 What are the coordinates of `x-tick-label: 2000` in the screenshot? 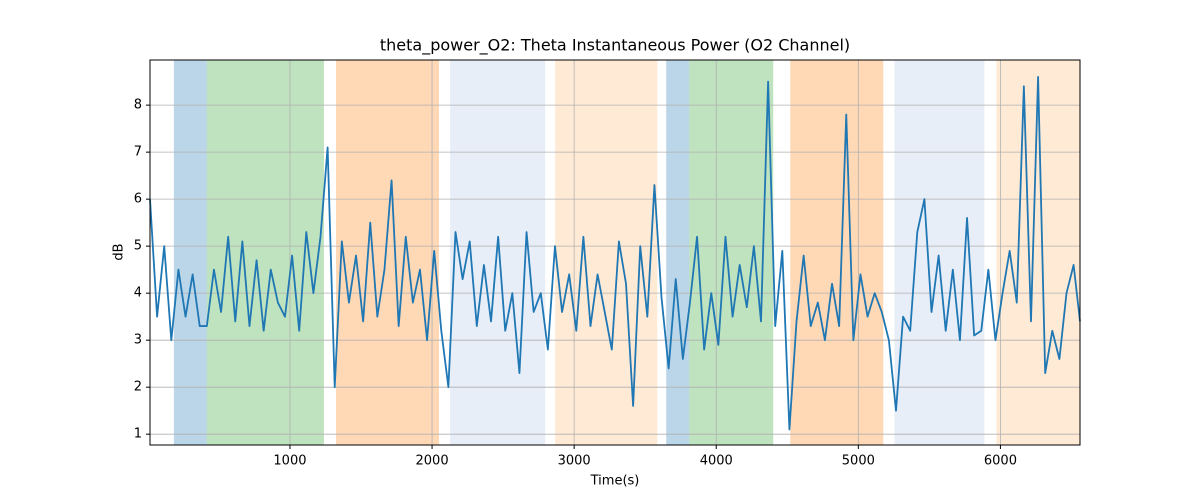 It's located at (432, 461).